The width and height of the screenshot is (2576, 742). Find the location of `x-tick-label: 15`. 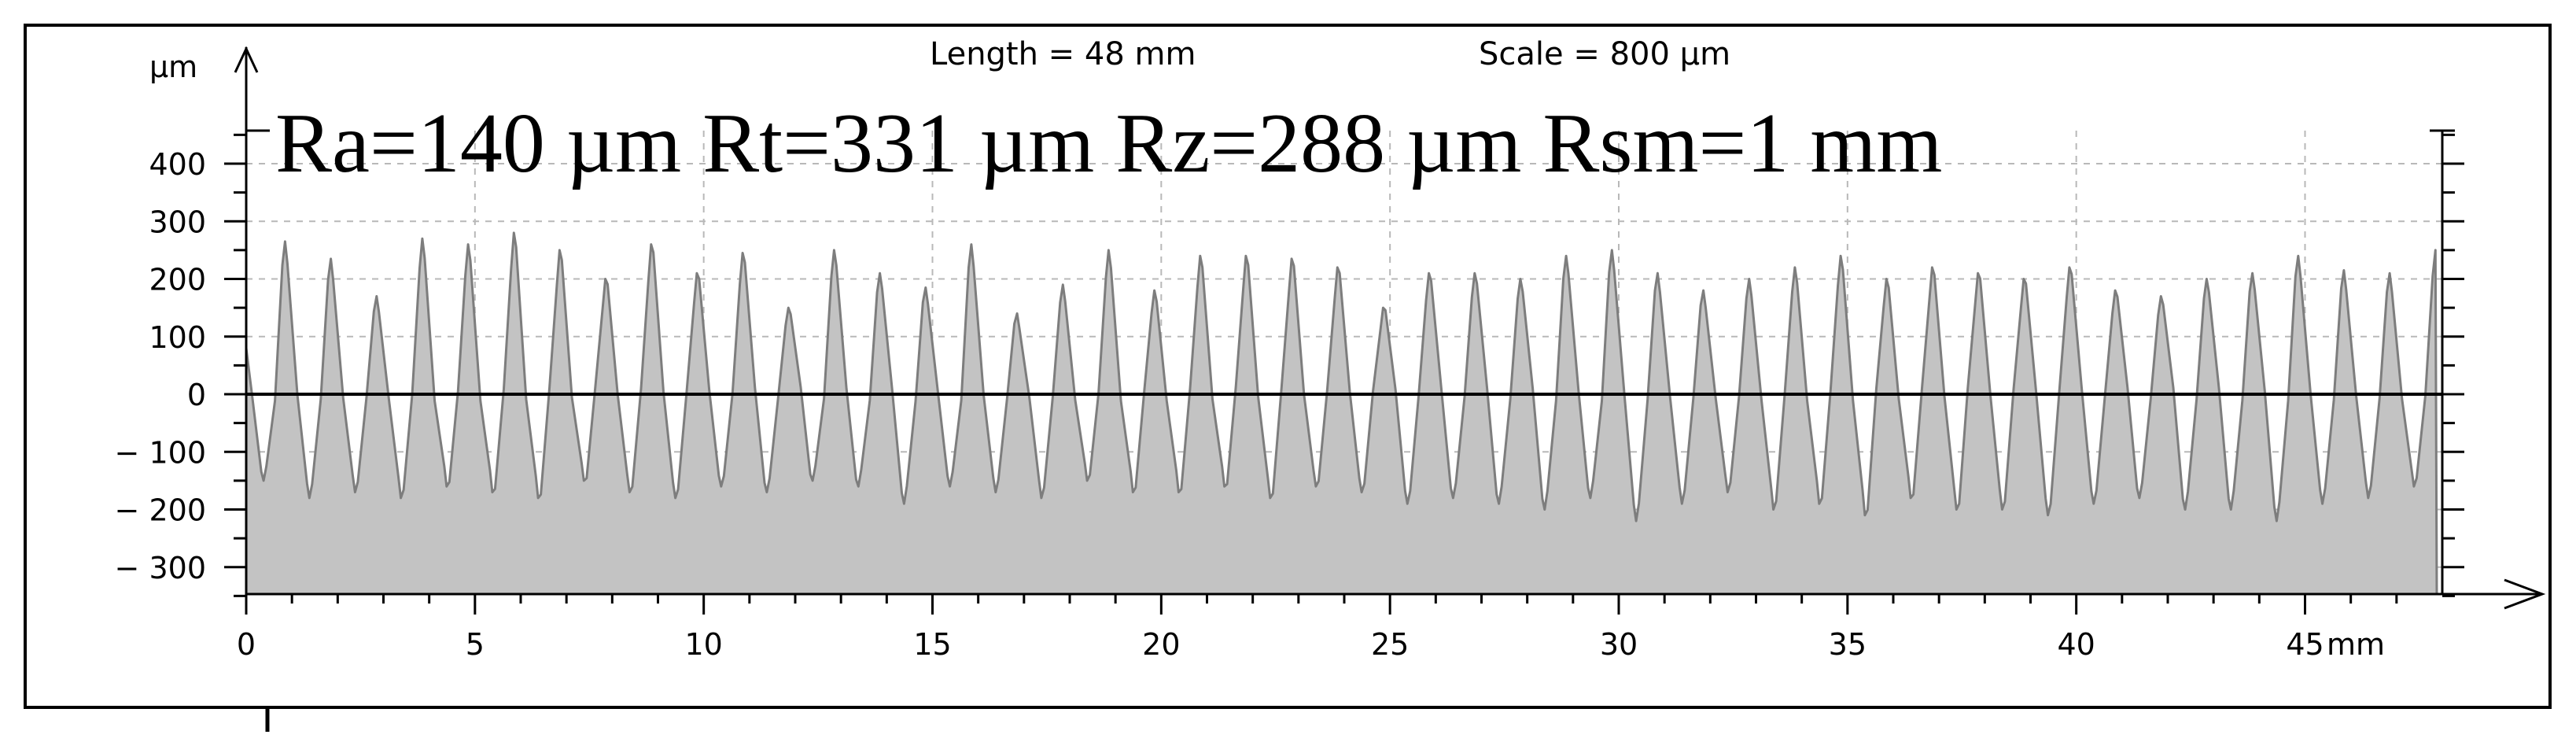

x-tick-label: 15 is located at coordinates (932, 644).